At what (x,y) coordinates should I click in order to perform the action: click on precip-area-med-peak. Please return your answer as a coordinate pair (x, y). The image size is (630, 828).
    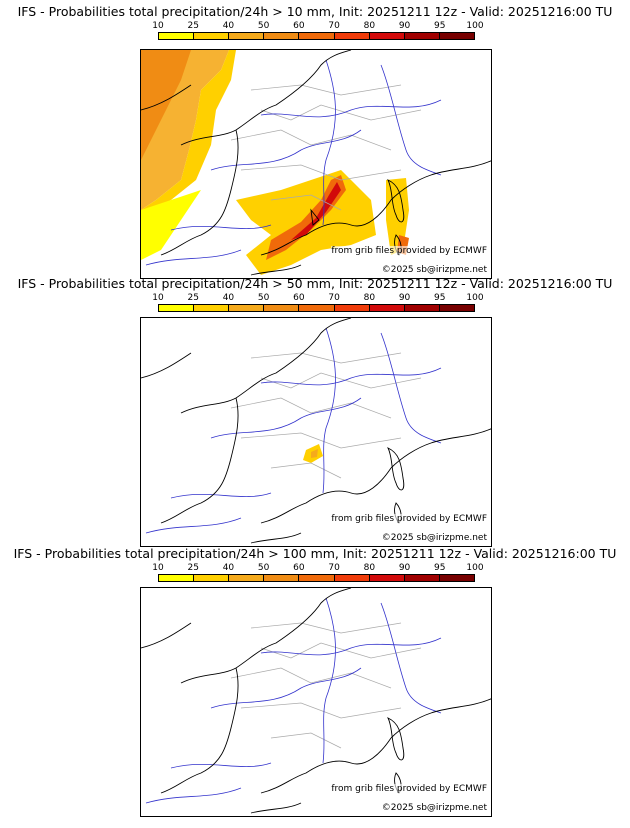
    Looking at the image, I should click on (316, 211).